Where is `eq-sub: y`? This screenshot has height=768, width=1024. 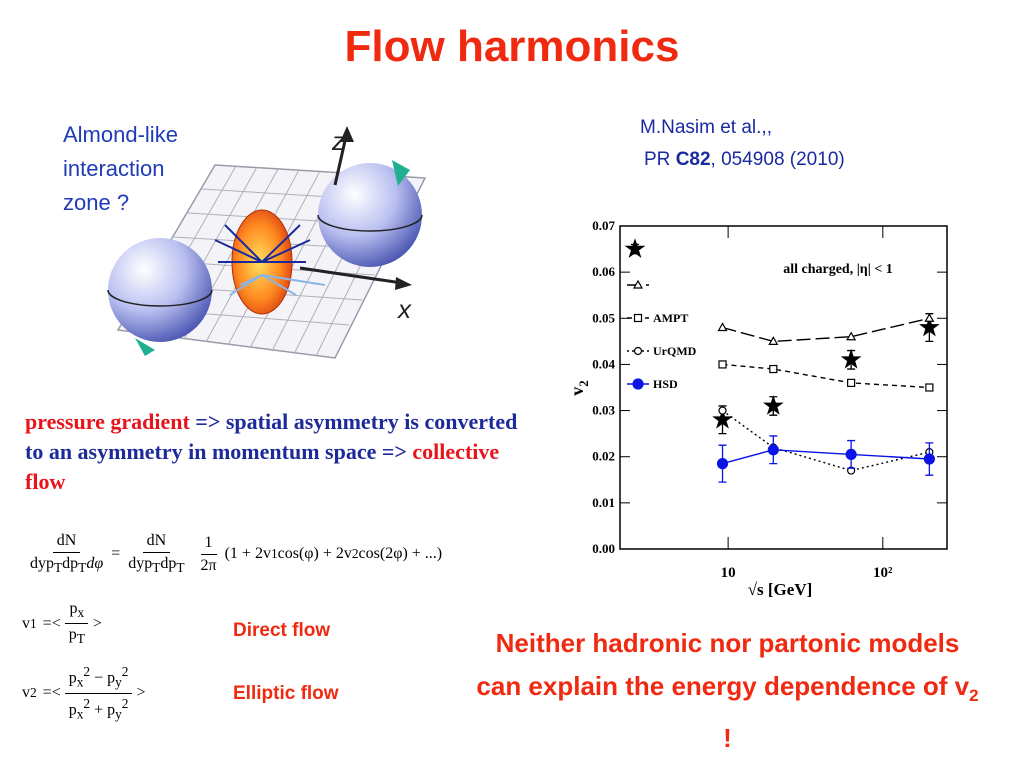
eq-sub: y is located at coordinates (118, 682).